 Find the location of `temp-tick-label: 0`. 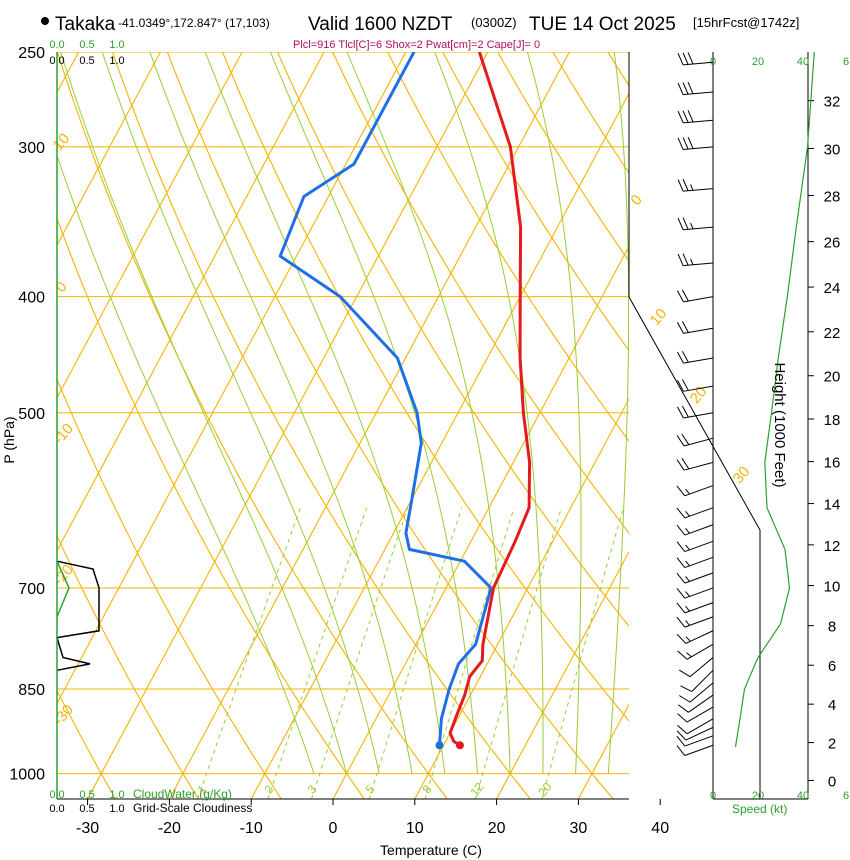

temp-tick-label: 0 is located at coordinates (333, 828).